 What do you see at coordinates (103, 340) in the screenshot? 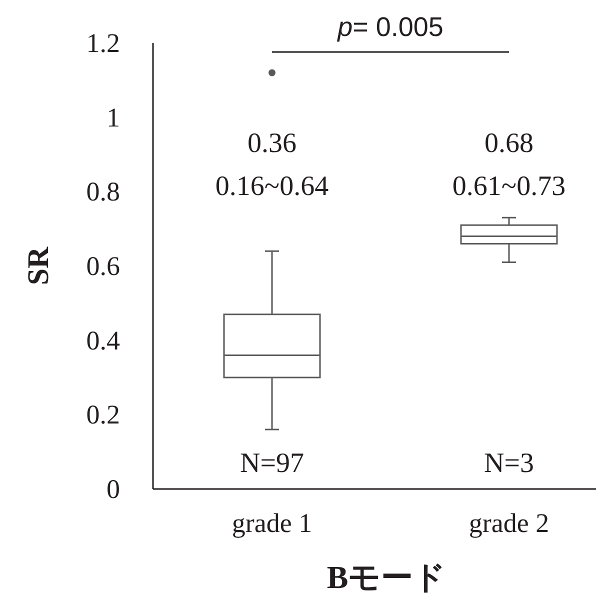
I see `y-tick-label: 0.4` at bounding box center [103, 340].